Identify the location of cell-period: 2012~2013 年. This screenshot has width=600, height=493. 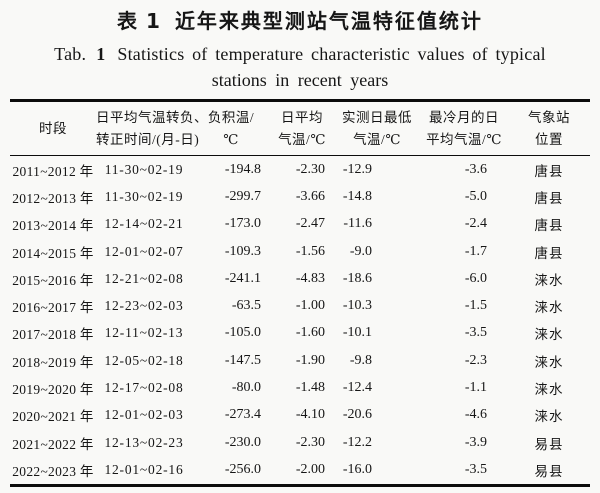
(53, 198).